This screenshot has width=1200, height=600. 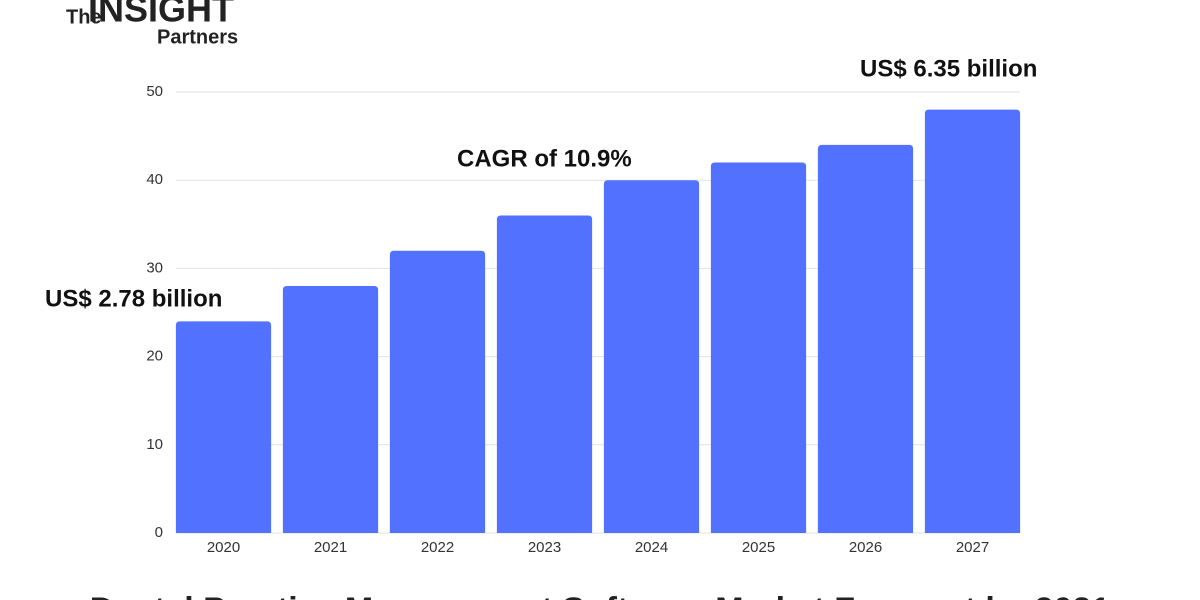 I want to click on x-tick-label: 2026, so click(x=865, y=547).